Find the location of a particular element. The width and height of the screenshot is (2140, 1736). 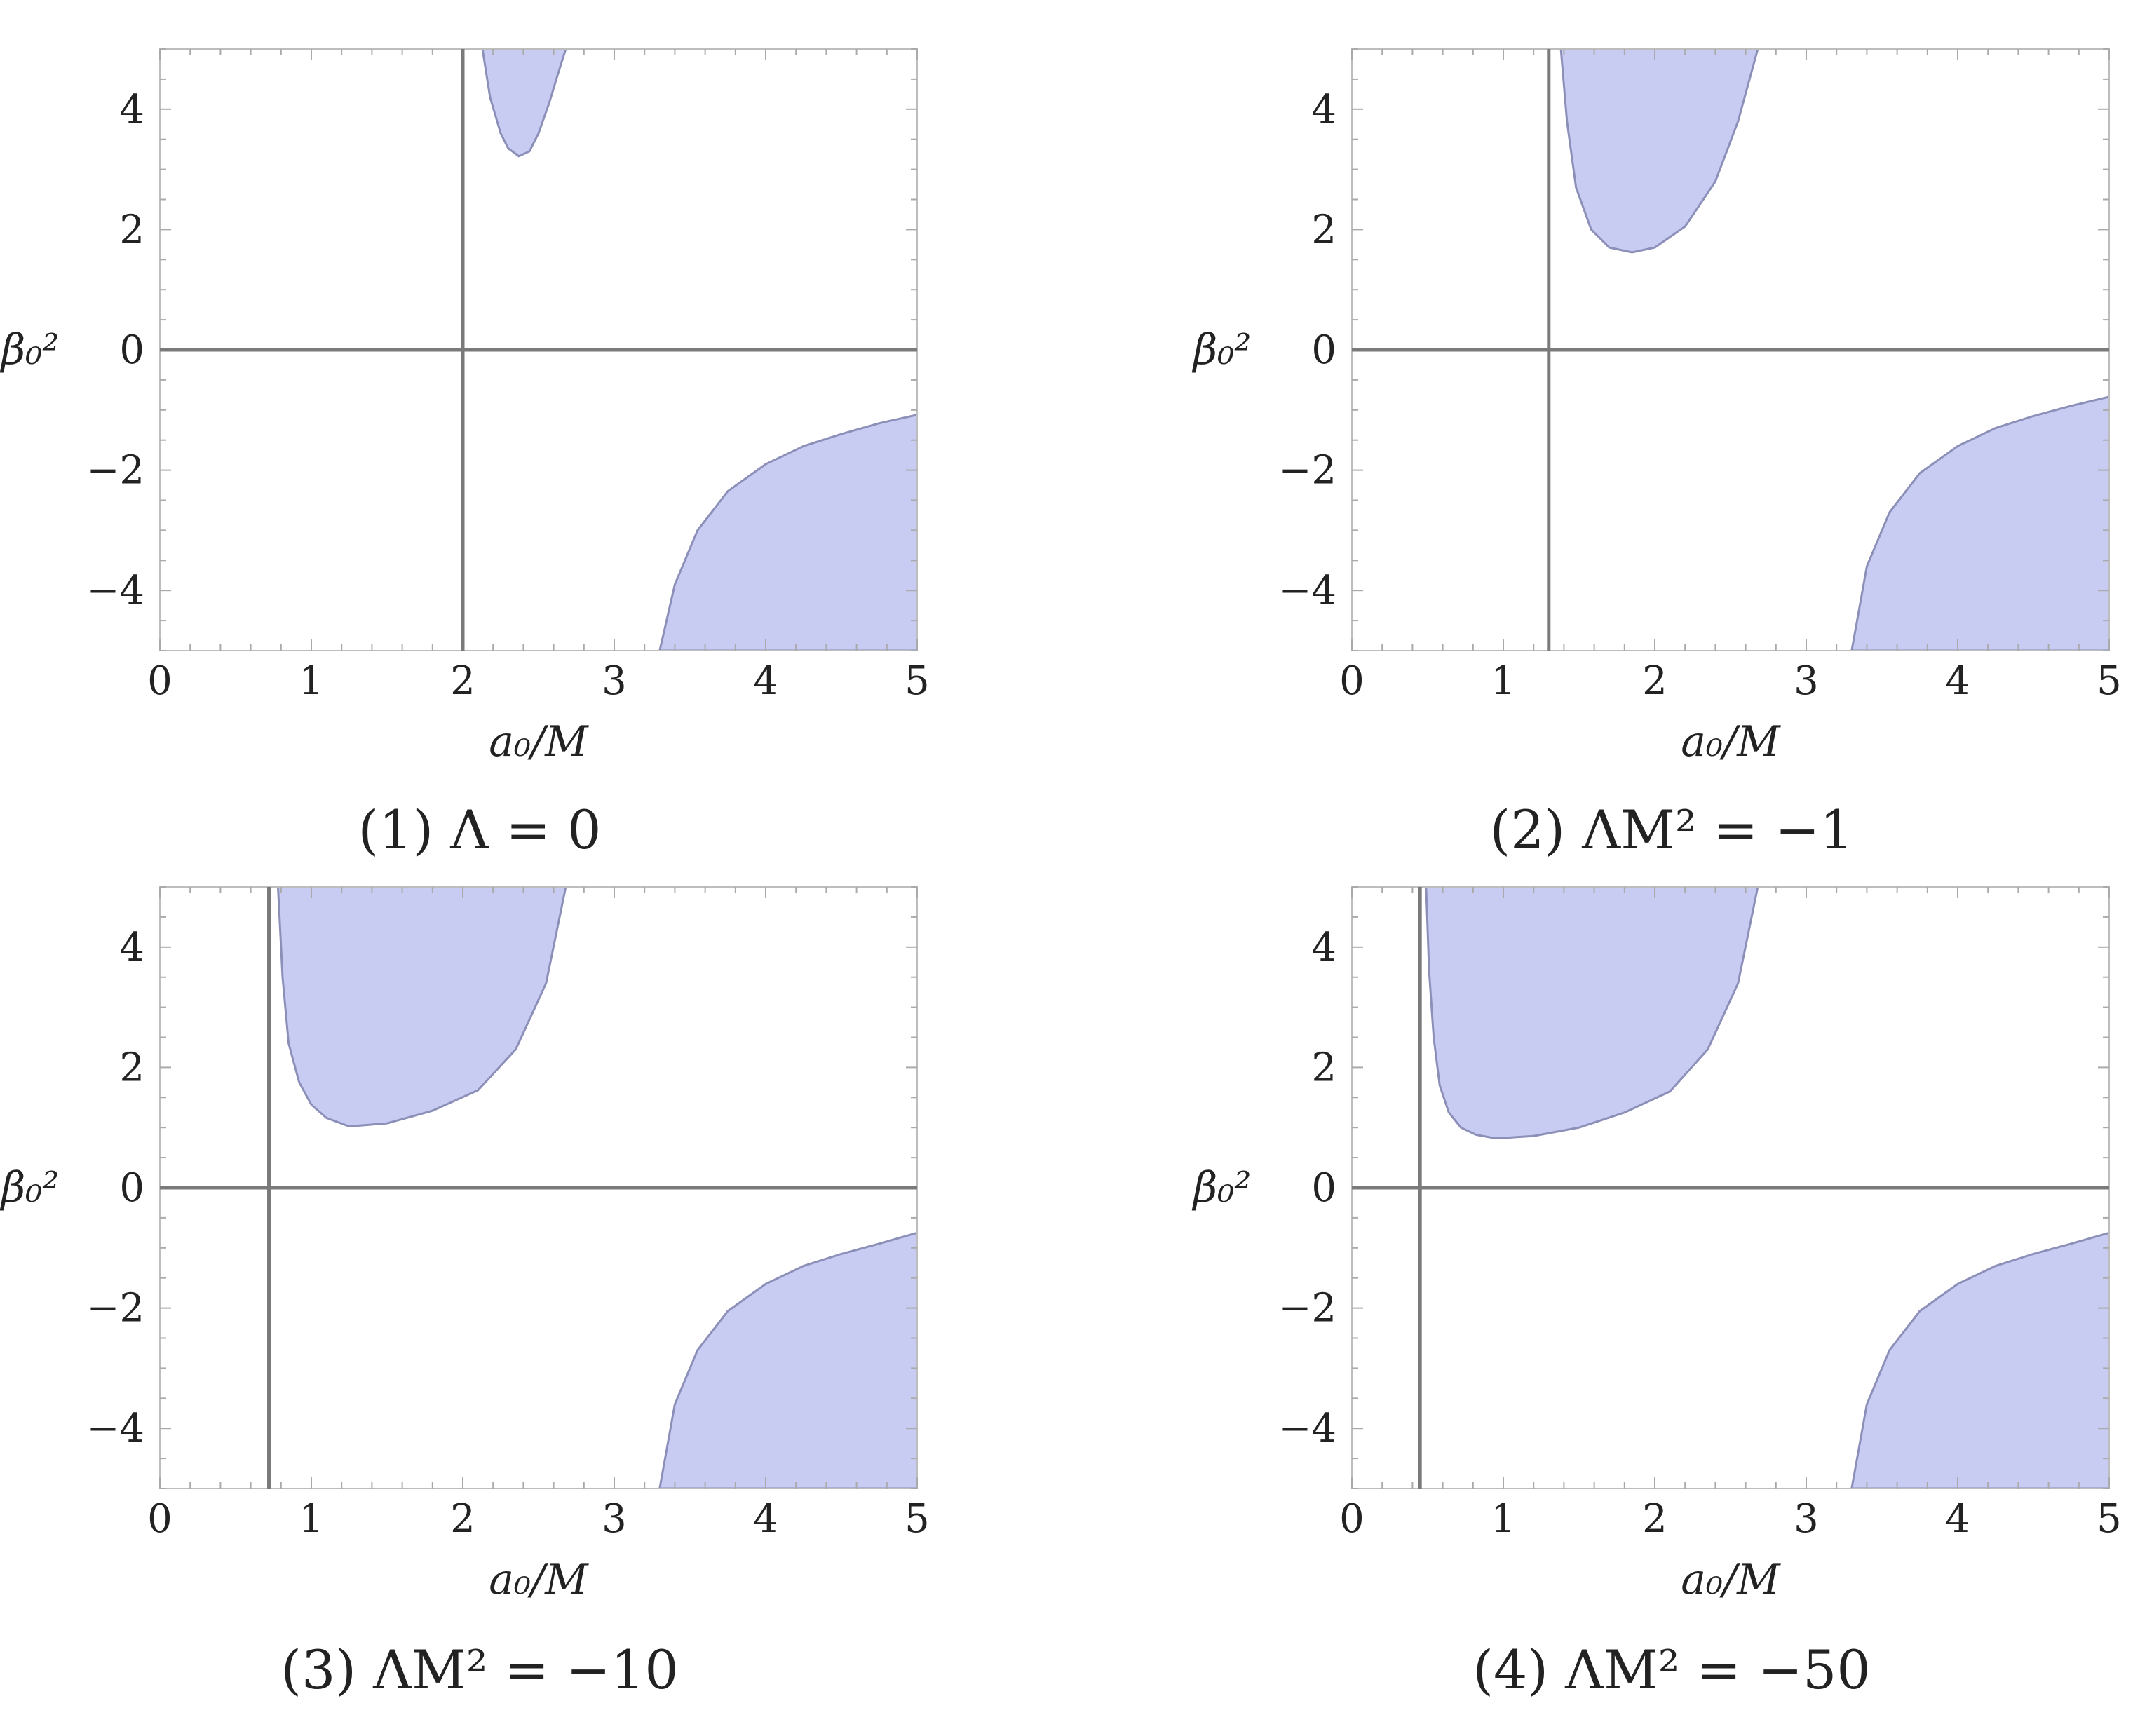

panel-caption: (1) Λ = 0 is located at coordinates (479, 830).